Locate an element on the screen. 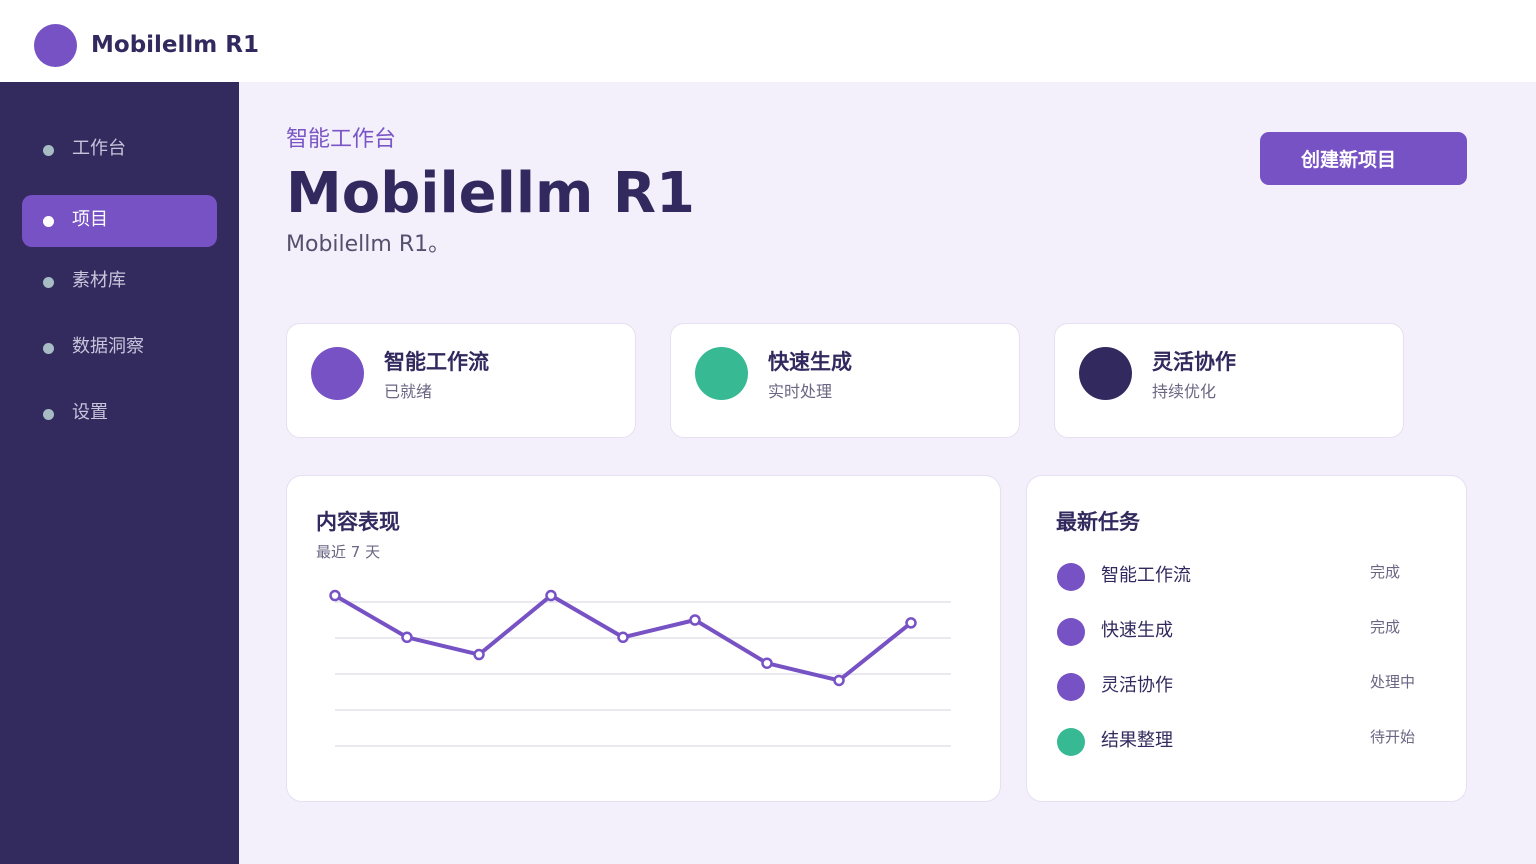 This screenshot has height=864, width=1536. sidebar-item-workbench: 工作台 is located at coordinates (119, 150).